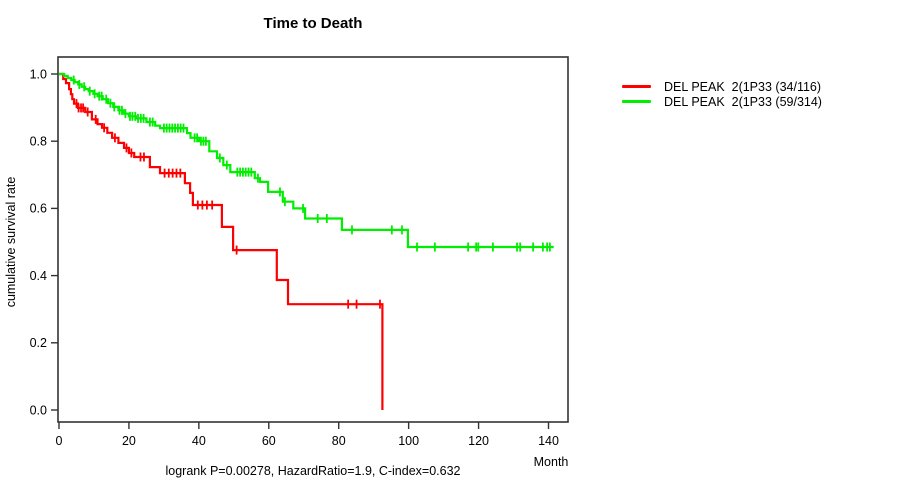 Image resolution: width=900 pixels, height=500 pixels. Describe the element at coordinates (636, 101) in the screenshot. I see `green-line-swatch` at that location.